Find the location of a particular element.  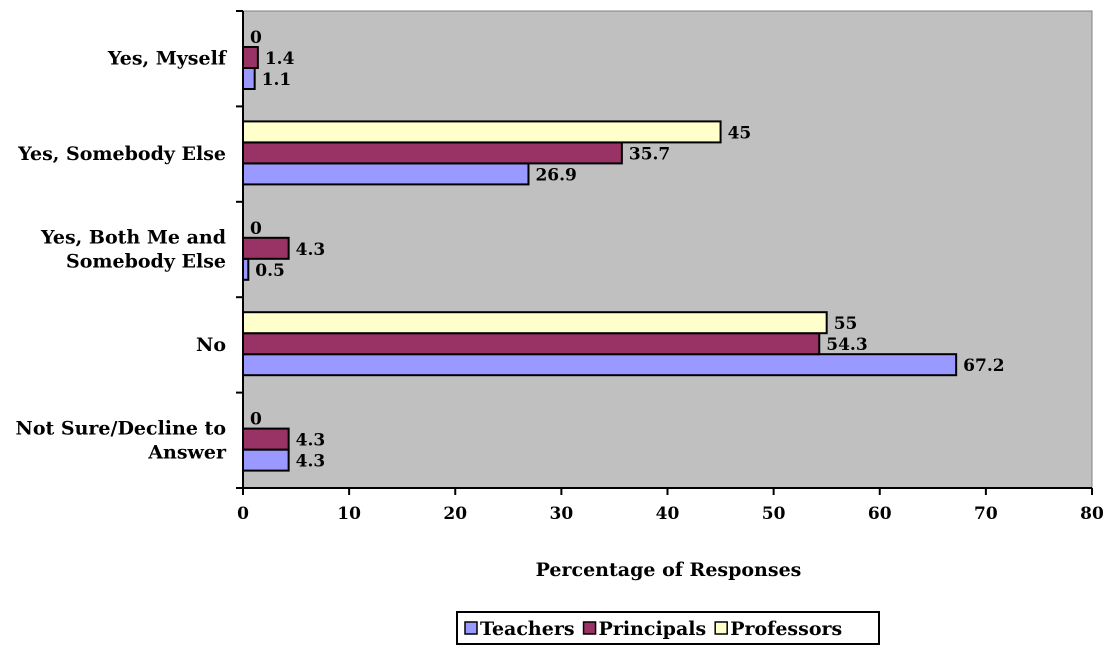

value-label-principals: 1.4 is located at coordinates (280, 59).